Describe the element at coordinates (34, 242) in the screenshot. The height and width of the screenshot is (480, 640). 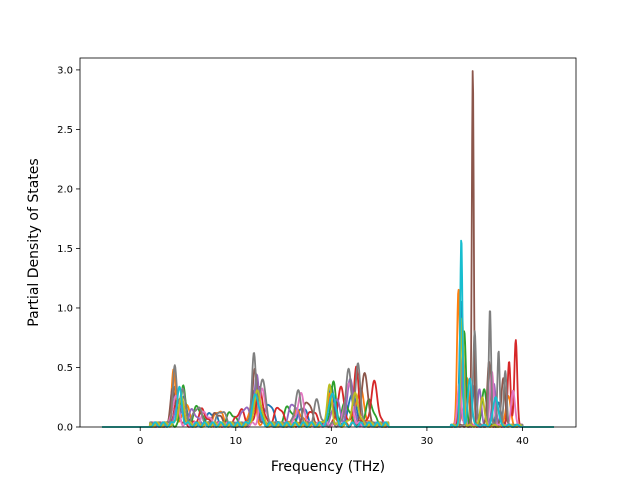
I see `y-axis-label: Partial Density of States` at that location.